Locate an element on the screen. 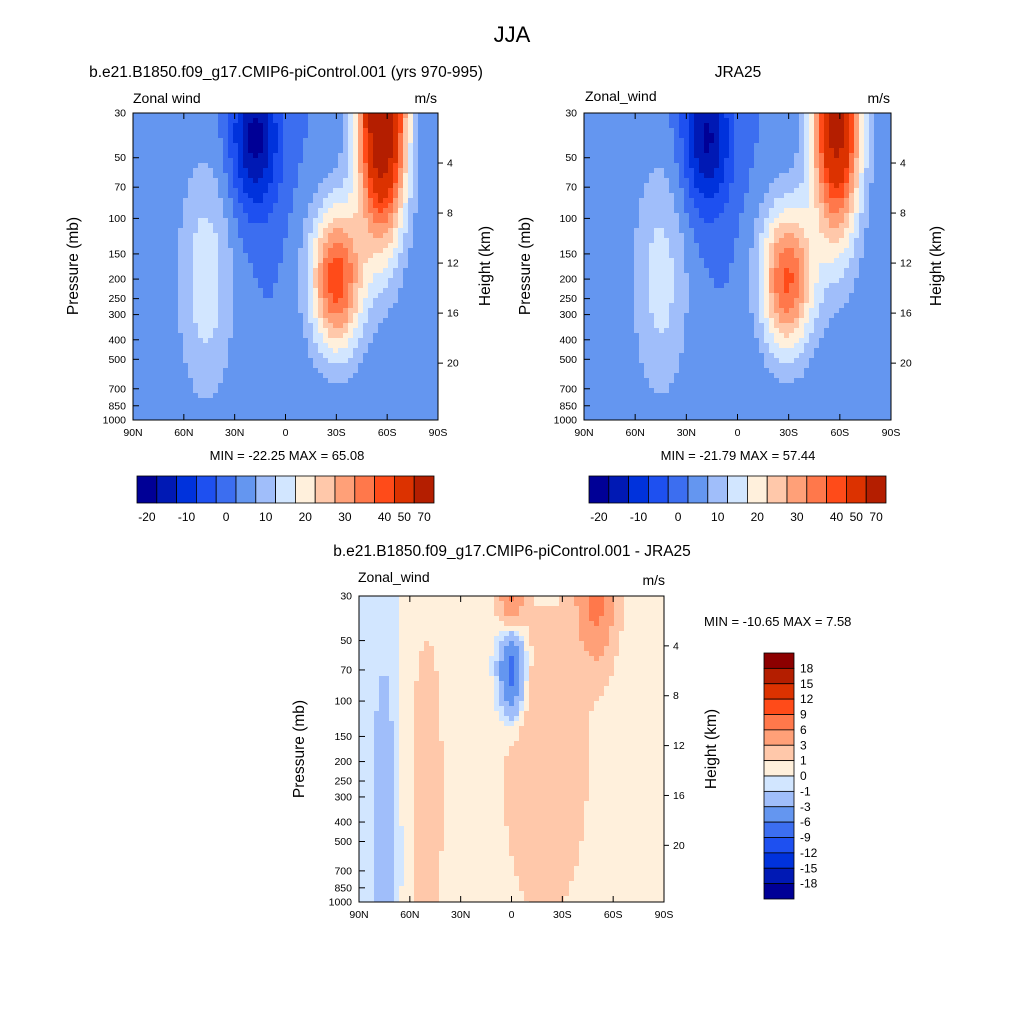 Image resolution: width=1024 pixels, height=1024 pixels. colorbar-label: 50 is located at coordinates (857, 517).